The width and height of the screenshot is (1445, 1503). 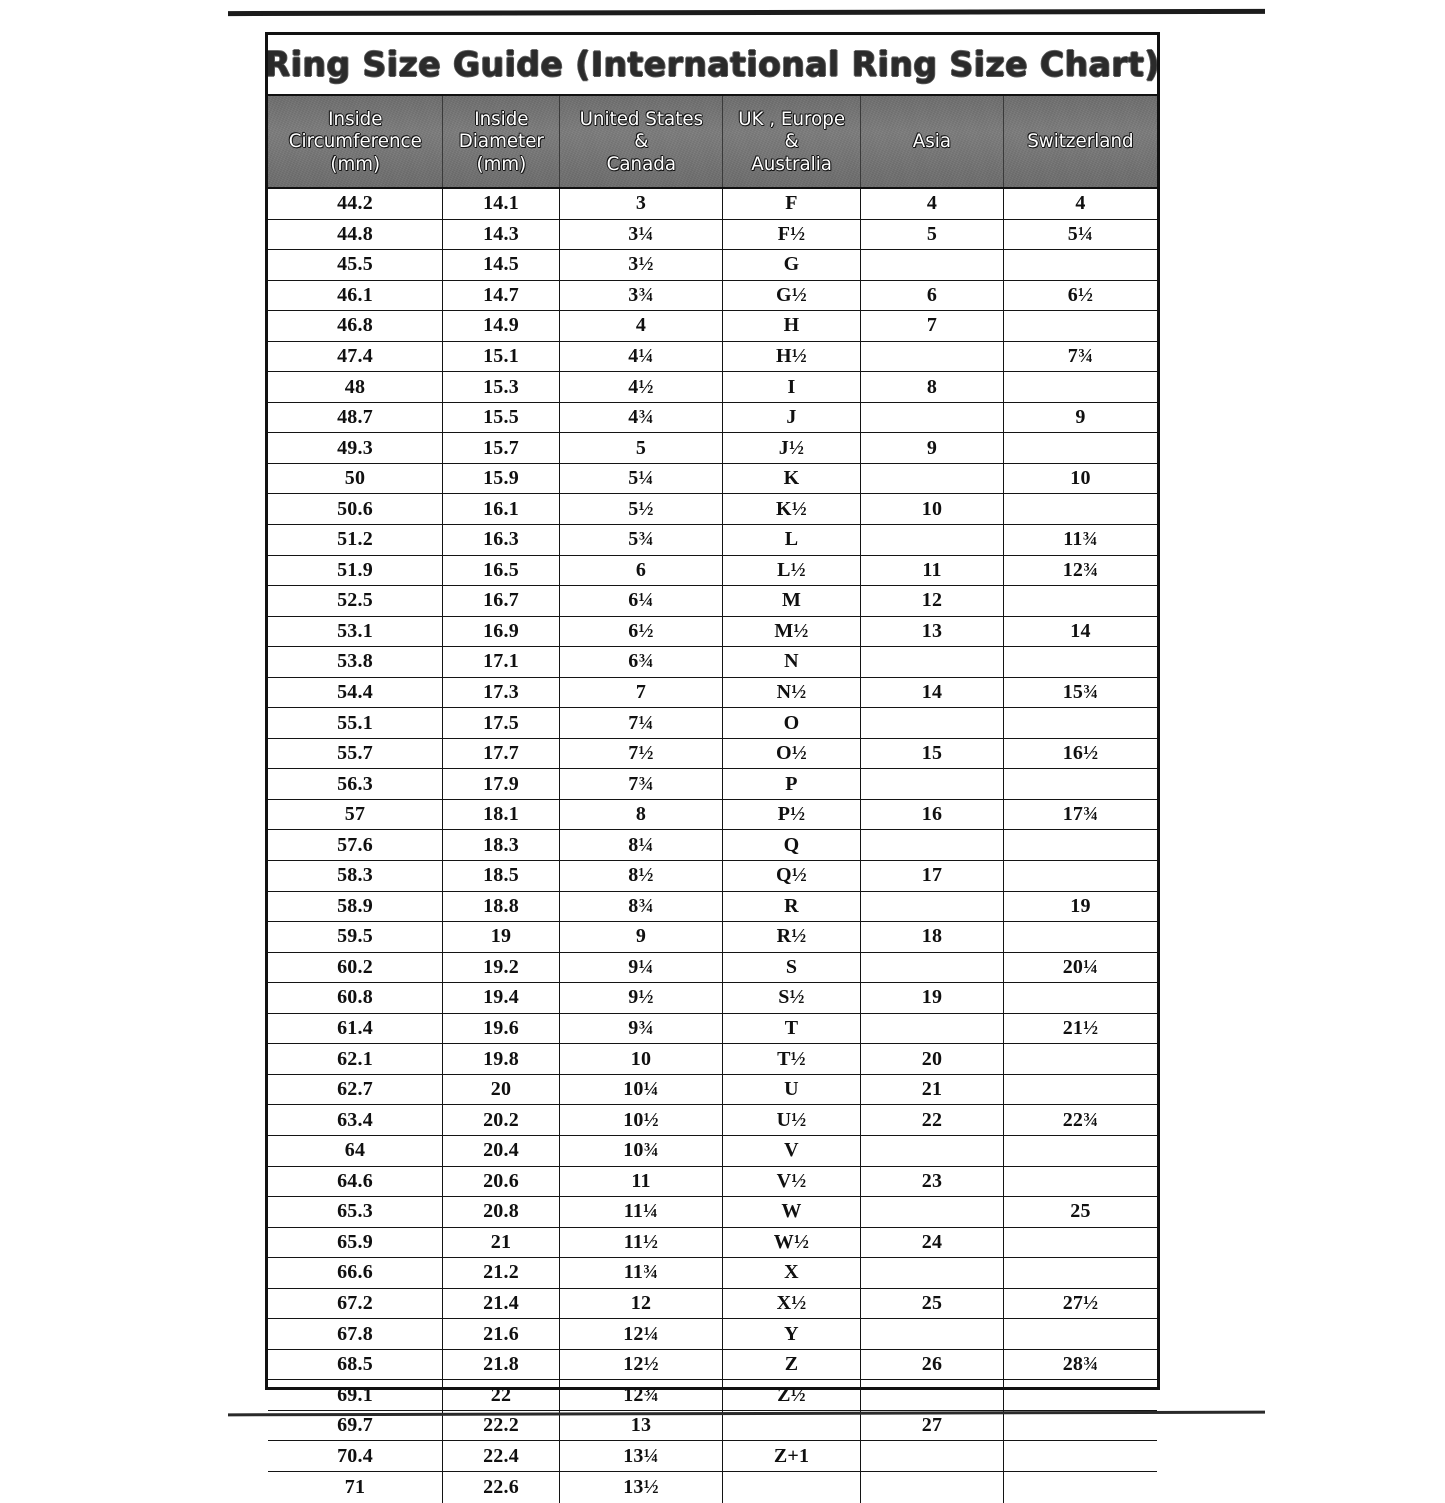 I want to click on table-cell: 11¼, so click(x=641, y=1212).